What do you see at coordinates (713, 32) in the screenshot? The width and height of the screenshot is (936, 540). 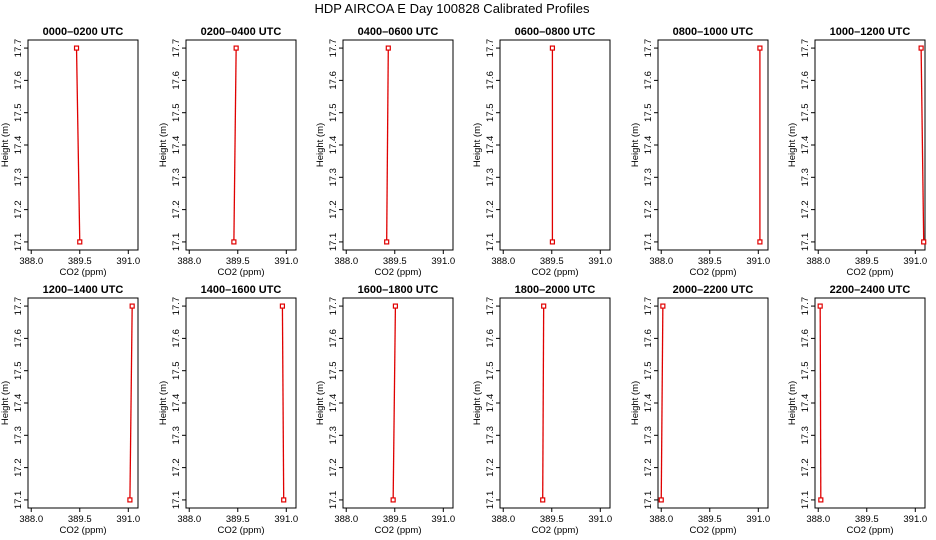 I see `panel-title: 0800–1000 UTC` at bounding box center [713, 32].